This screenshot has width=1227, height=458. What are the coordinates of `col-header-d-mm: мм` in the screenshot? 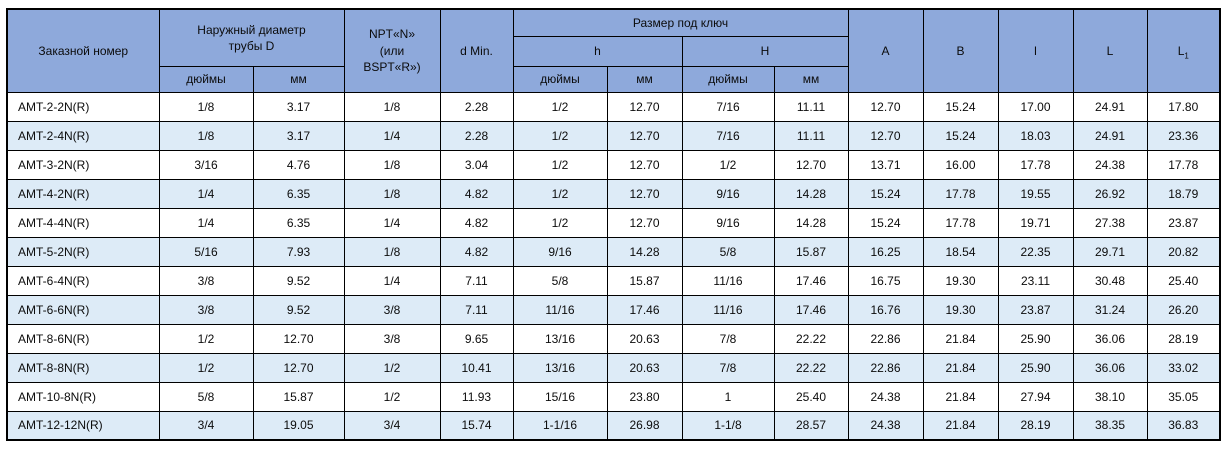 It's located at (298, 79).